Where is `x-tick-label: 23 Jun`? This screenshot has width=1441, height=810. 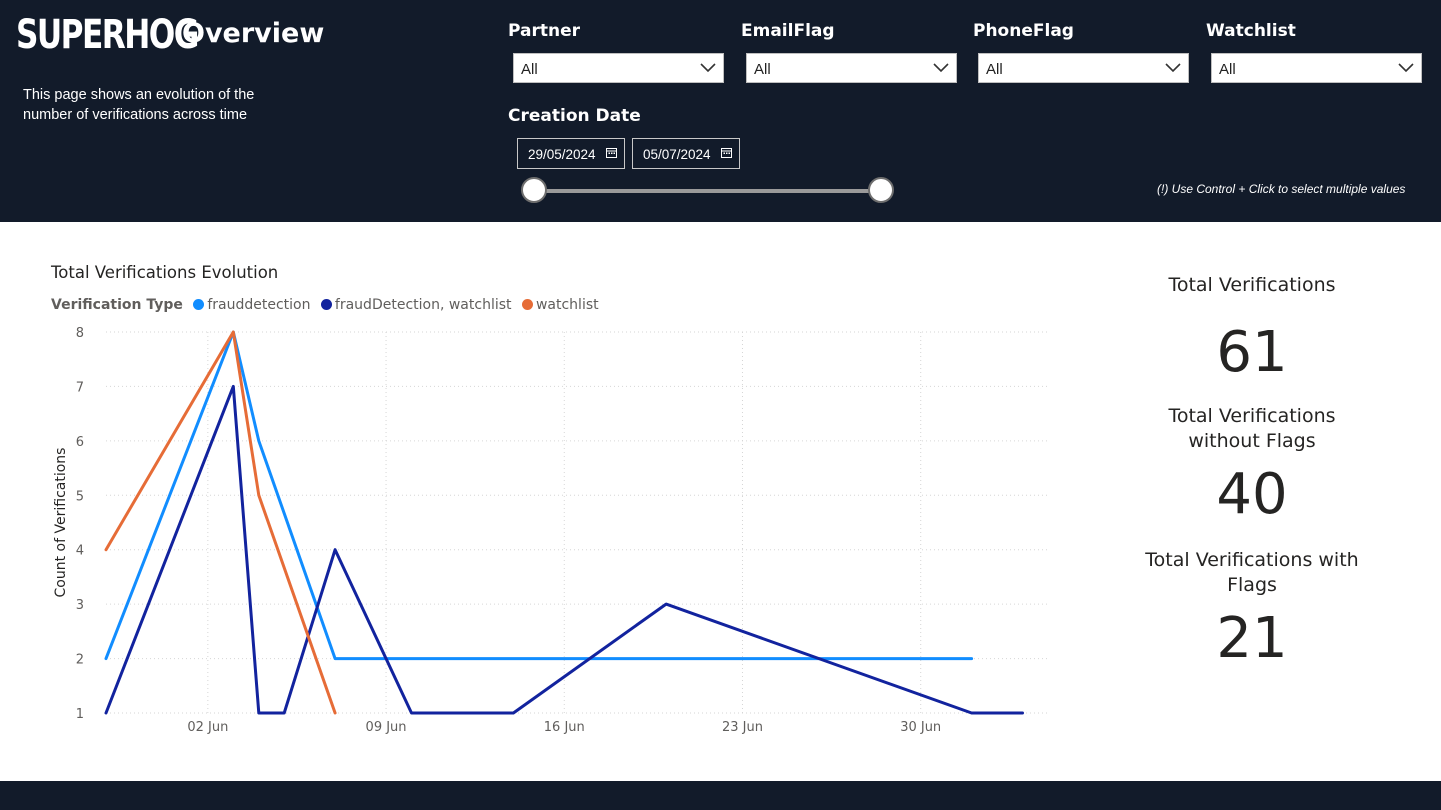 x-tick-label: 23 Jun is located at coordinates (742, 727).